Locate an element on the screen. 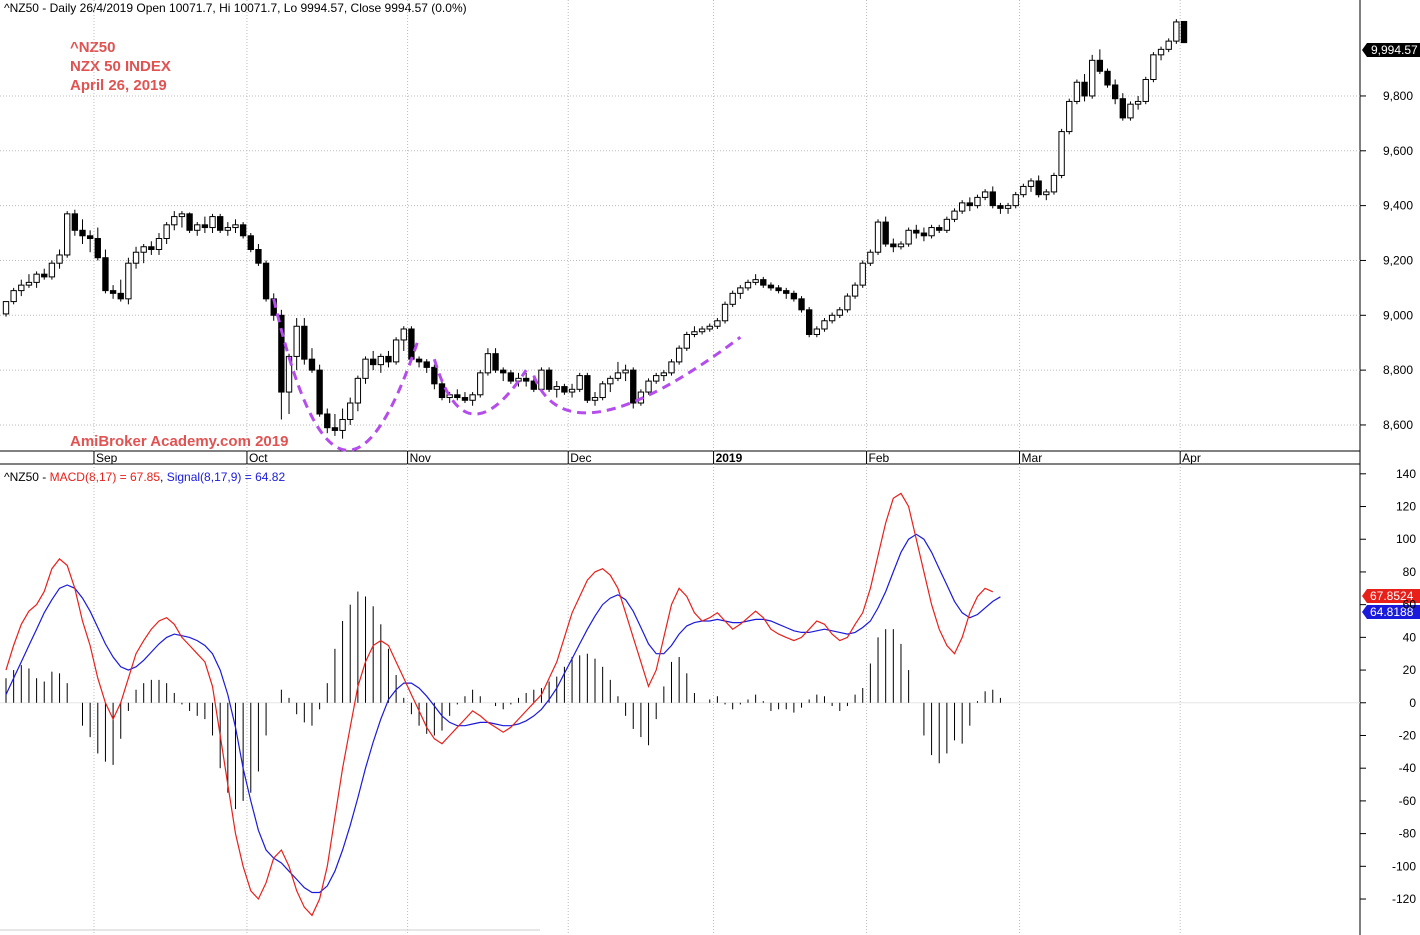 Image resolution: width=1420 pixels, height=935 pixels. macd-y-tick-label: 40 is located at coordinates (1410, 637).